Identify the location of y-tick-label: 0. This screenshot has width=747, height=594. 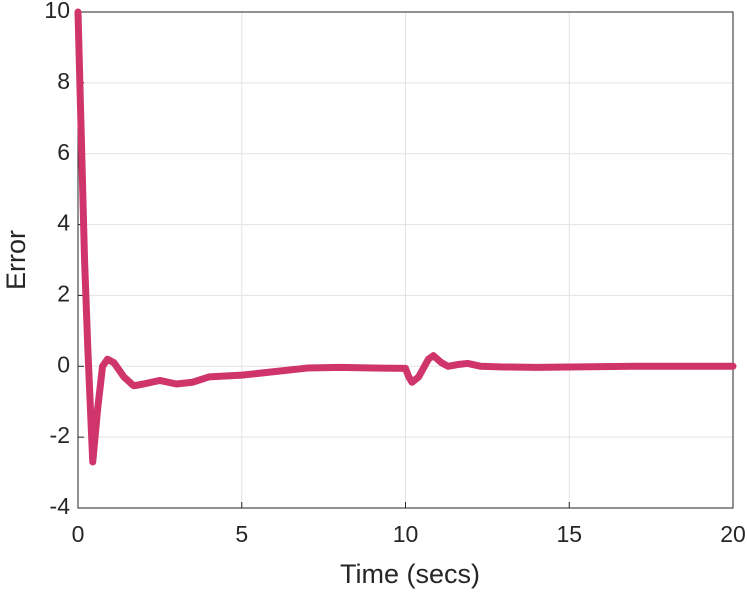
(63, 364).